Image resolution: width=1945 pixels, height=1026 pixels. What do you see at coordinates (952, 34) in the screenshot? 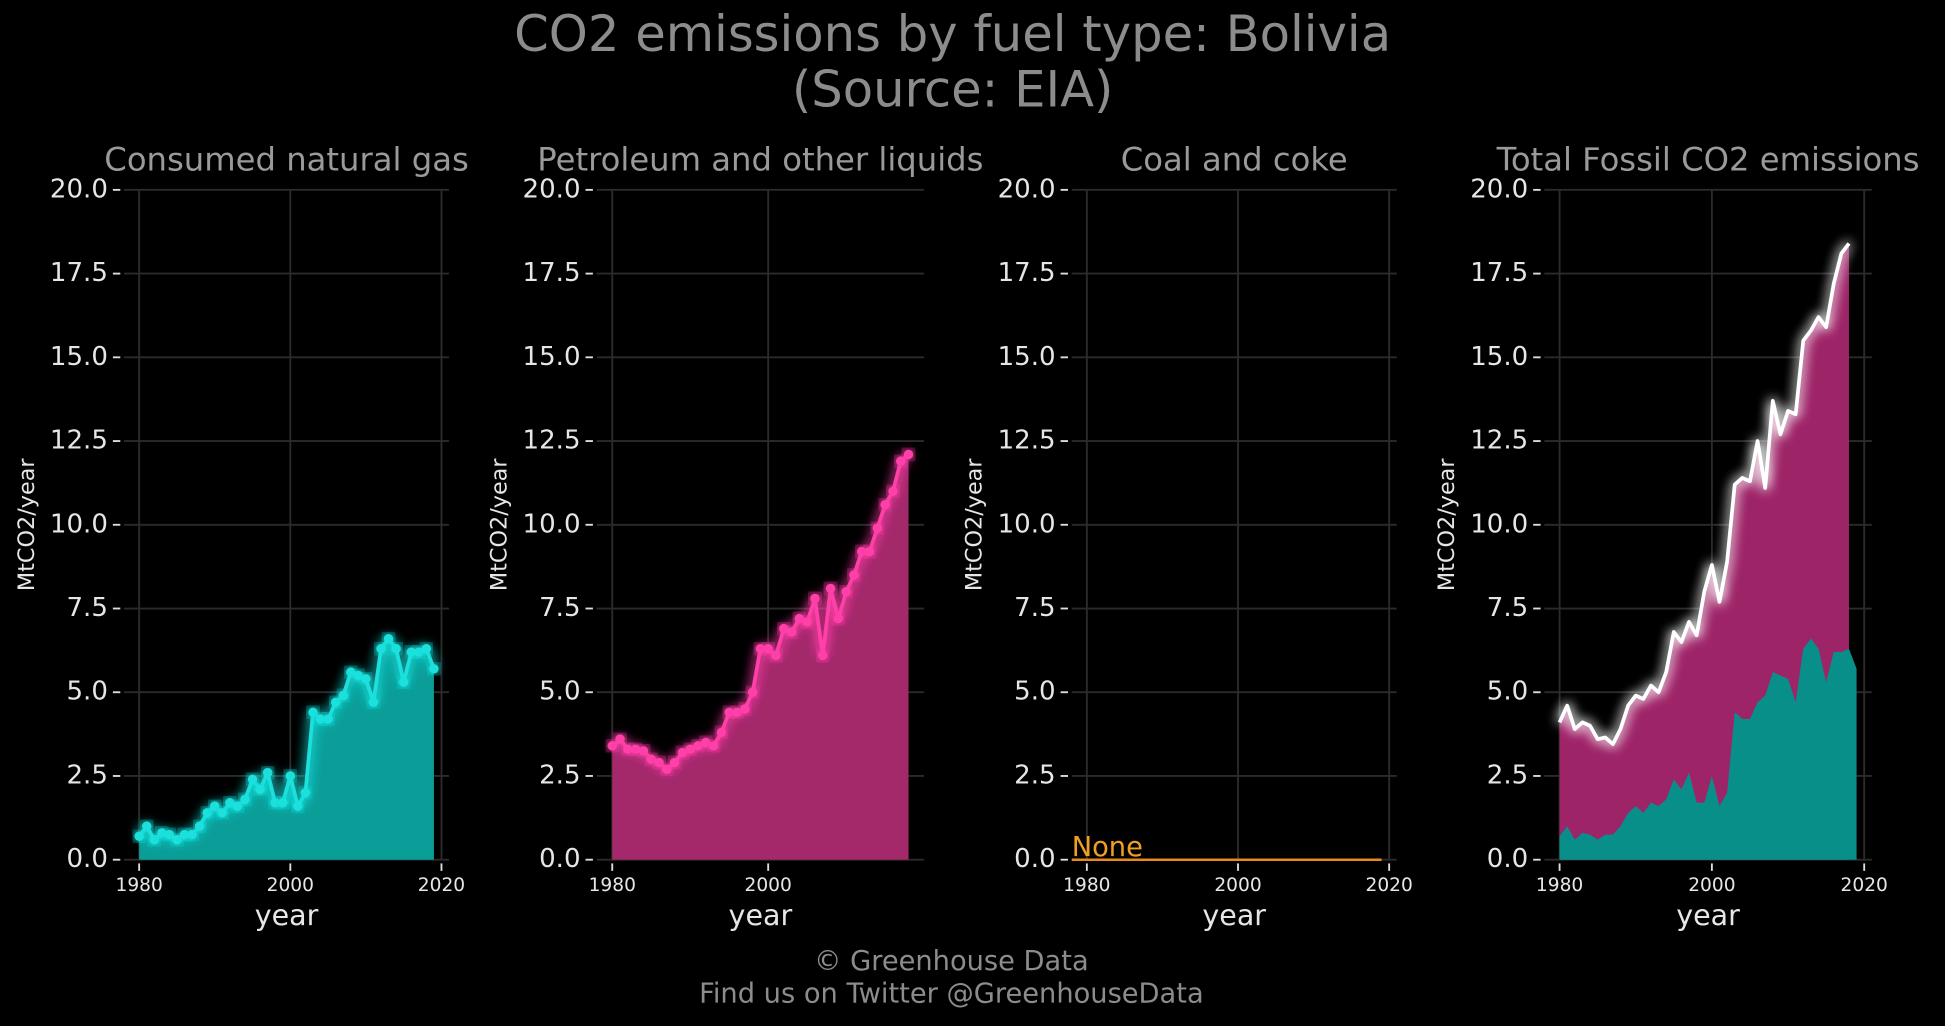
I see `title-line: CO2 emissions by fuel type: Bolivia` at bounding box center [952, 34].